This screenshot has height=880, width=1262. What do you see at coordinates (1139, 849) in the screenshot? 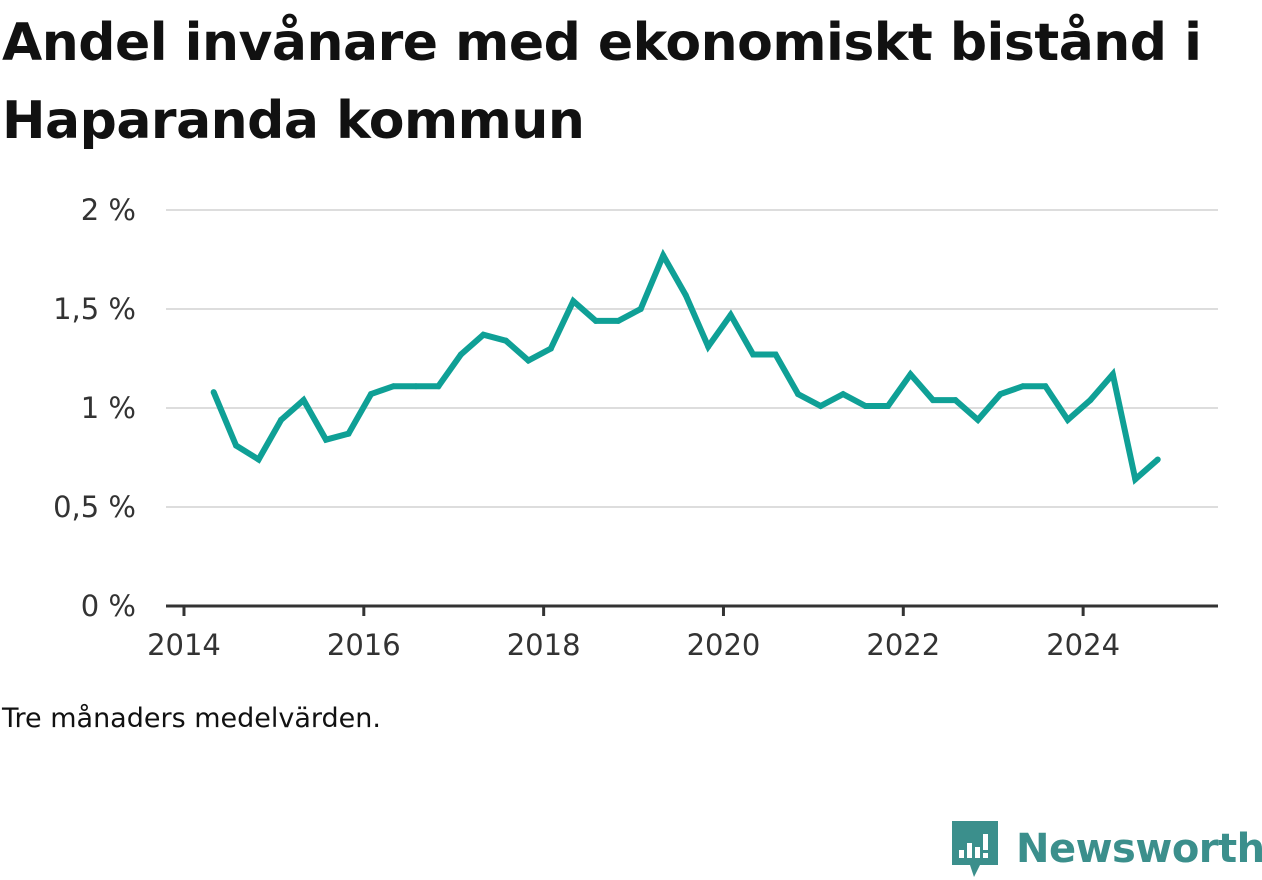
I see `brand-name: Newsworthy` at bounding box center [1139, 849].